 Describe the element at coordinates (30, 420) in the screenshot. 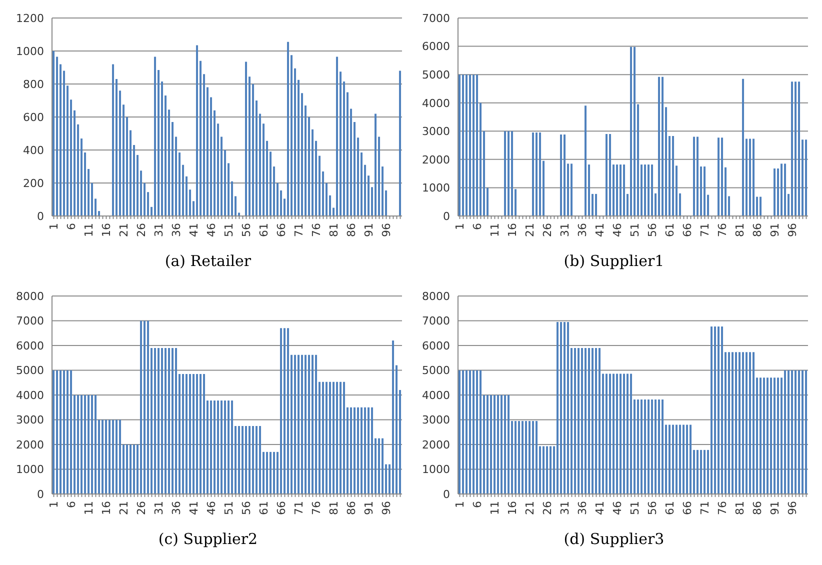

I see `y-tick-label: 3000` at that location.